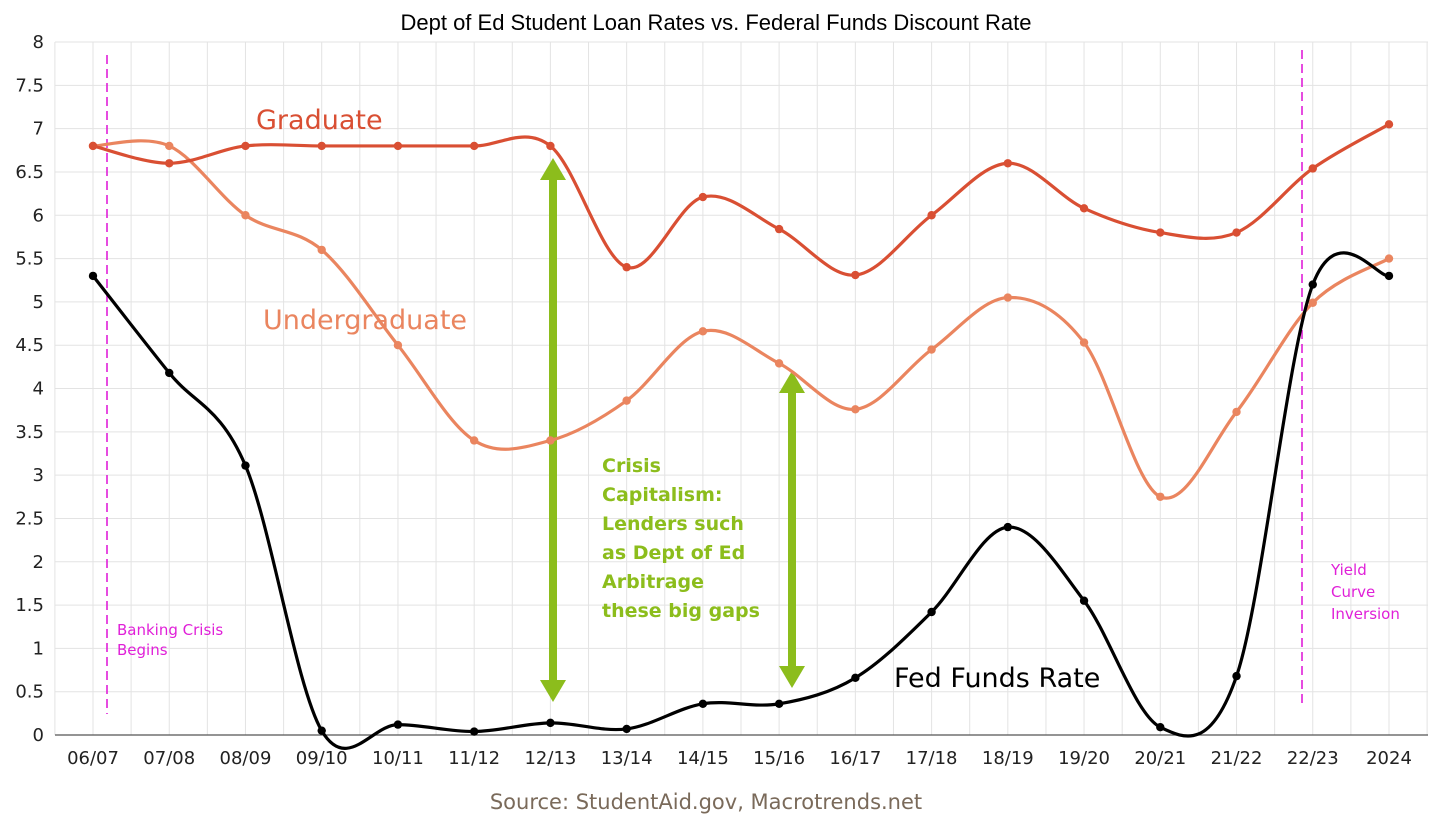 The width and height of the screenshot is (1456, 827). What do you see at coordinates (38, 562) in the screenshot?
I see `y-tick-label: 2` at bounding box center [38, 562].